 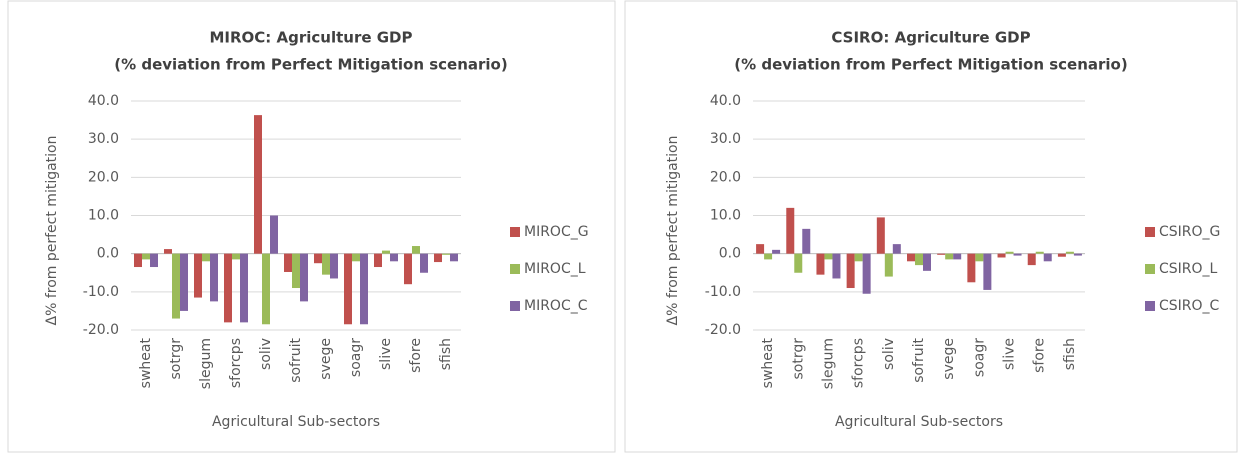 What do you see at coordinates (725, 177) in the screenshot?
I see `y-tick-label: 20.0` at bounding box center [725, 177].